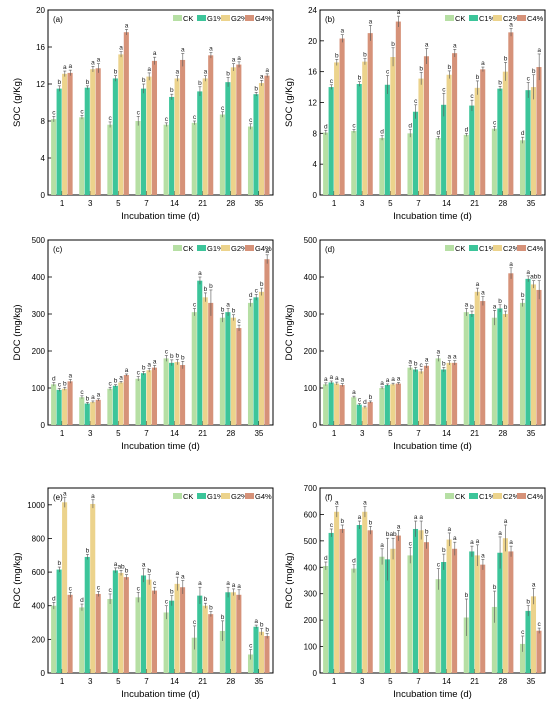  I want to click on y-tick-label: 16, so click(40, 47).